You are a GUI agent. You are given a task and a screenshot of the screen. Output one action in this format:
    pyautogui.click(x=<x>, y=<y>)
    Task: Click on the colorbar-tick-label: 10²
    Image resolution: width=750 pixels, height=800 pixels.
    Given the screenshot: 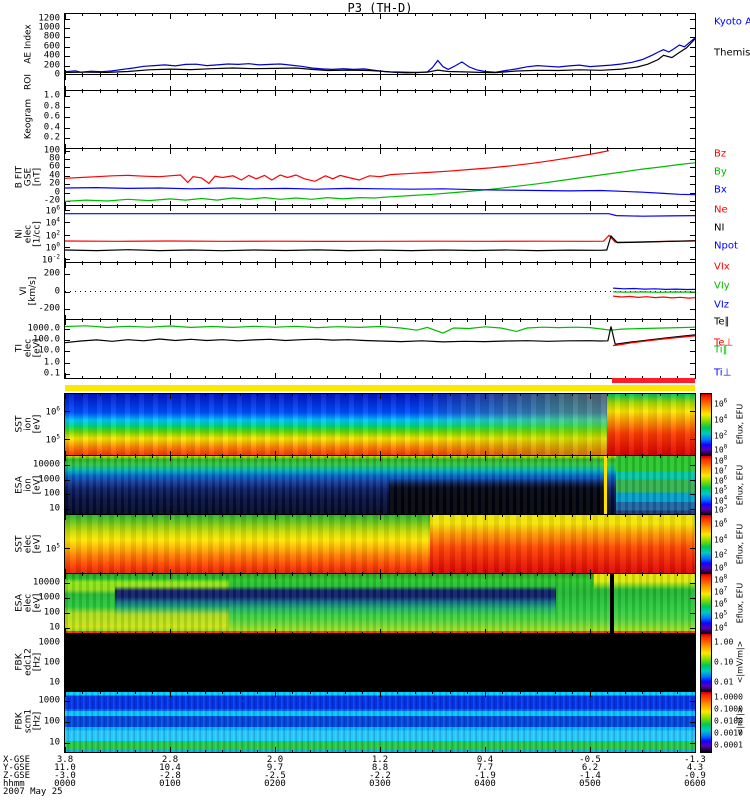 What is the action you would take?
    pyautogui.click(x=721, y=554)
    